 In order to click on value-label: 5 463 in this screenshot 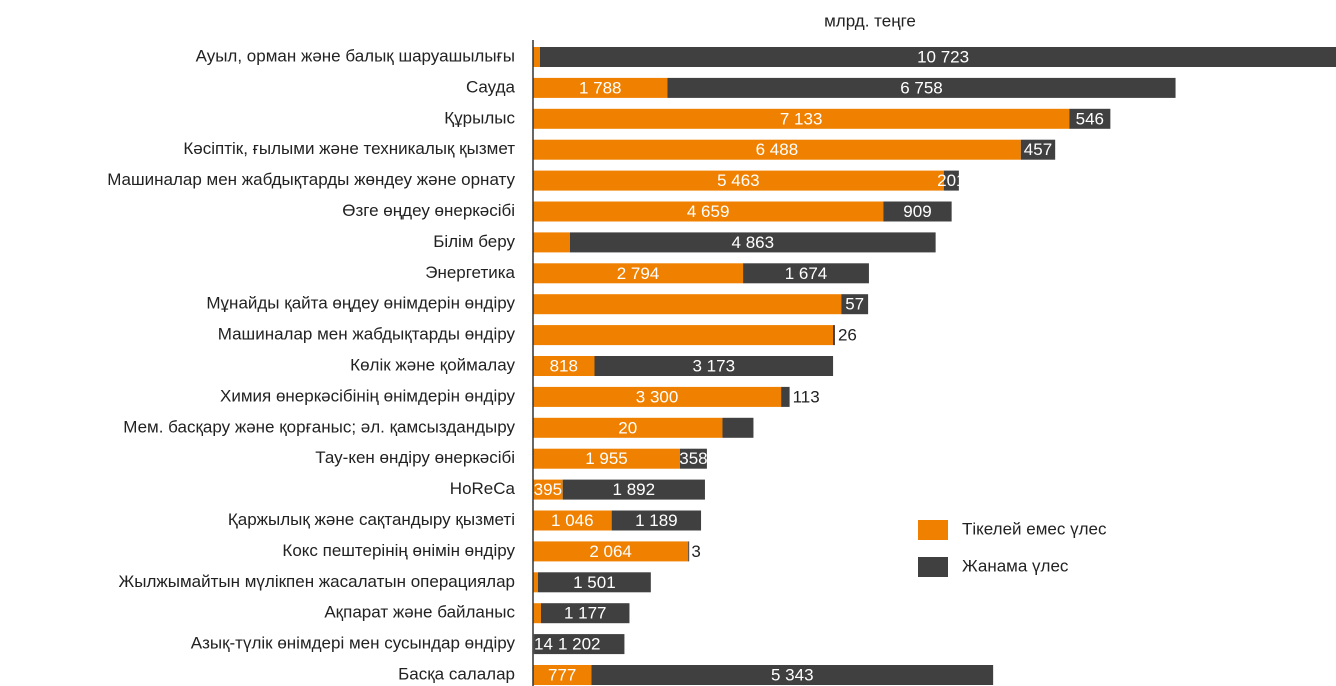, I will do `click(738, 180)`.